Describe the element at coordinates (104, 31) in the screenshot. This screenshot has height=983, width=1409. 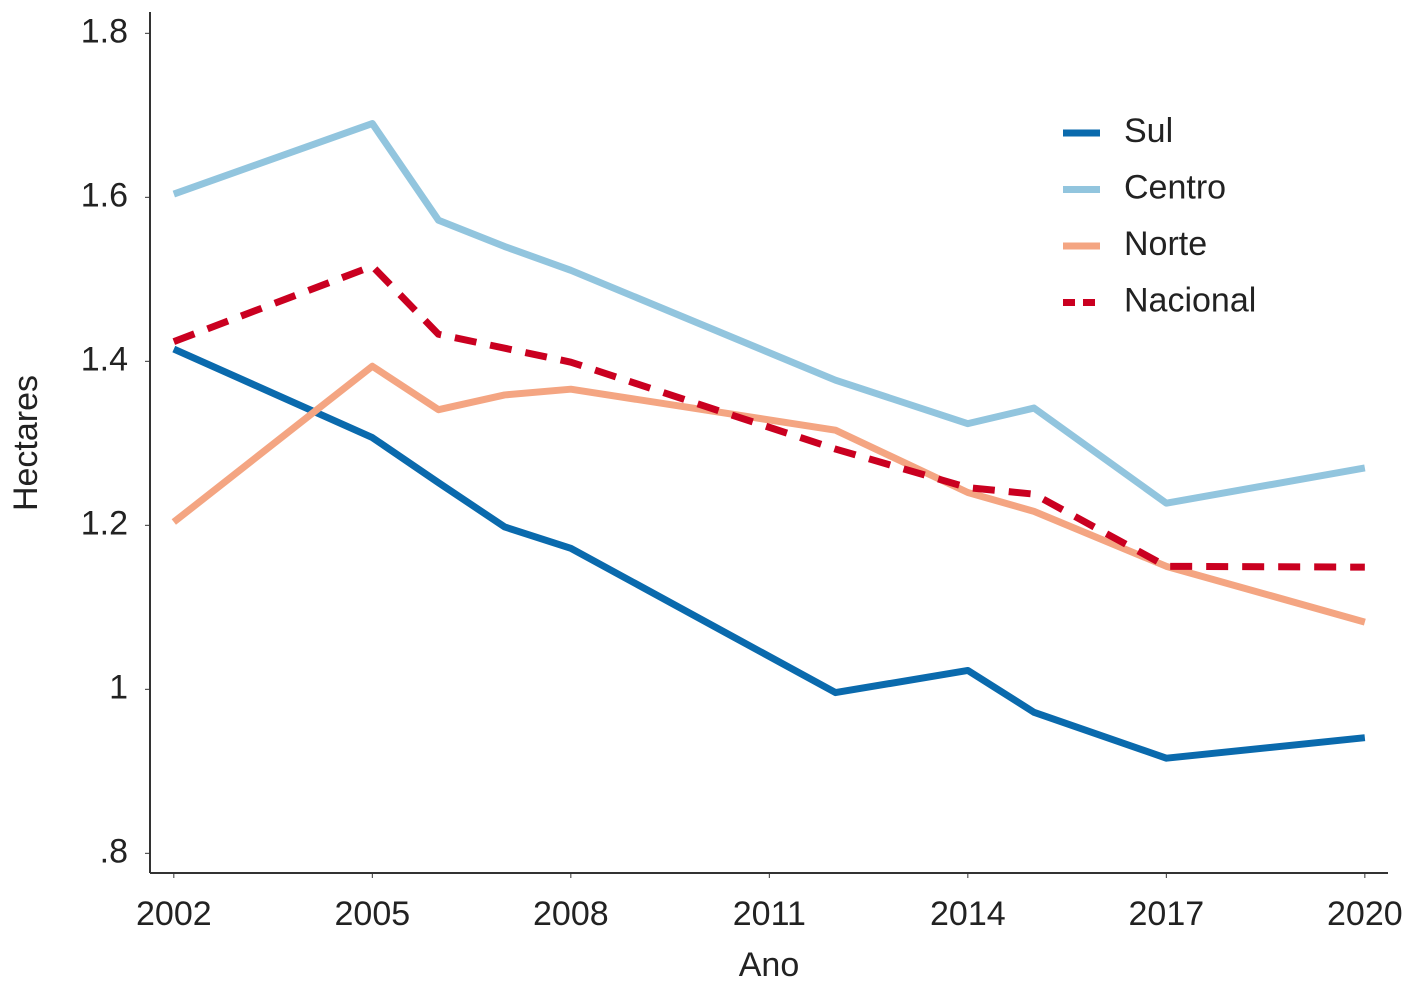
I see `y-tick-label: 1.8` at that location.